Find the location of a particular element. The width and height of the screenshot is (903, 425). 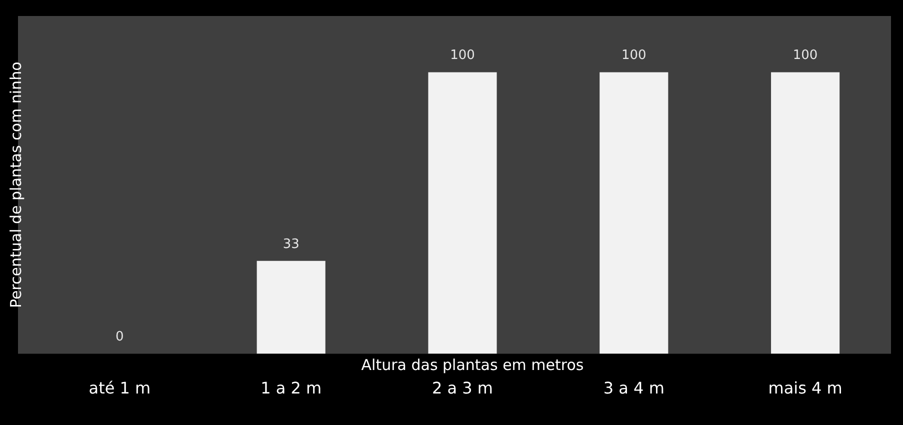

x-tick-label: mais 4 m is located at coordinates (805, 388).